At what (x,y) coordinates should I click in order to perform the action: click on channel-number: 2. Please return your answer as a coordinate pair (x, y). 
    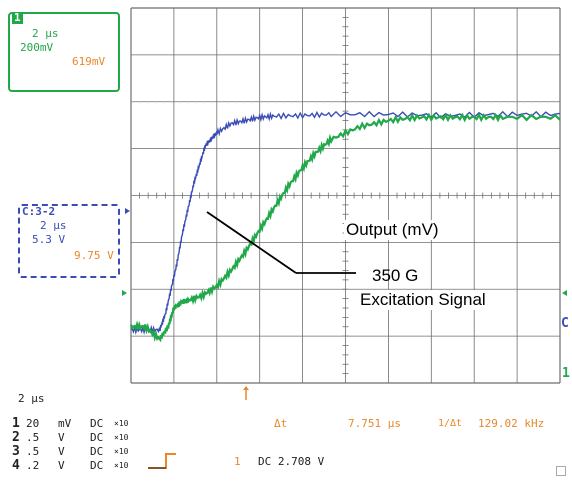
    Looking at the image, I should click on (16, 437).